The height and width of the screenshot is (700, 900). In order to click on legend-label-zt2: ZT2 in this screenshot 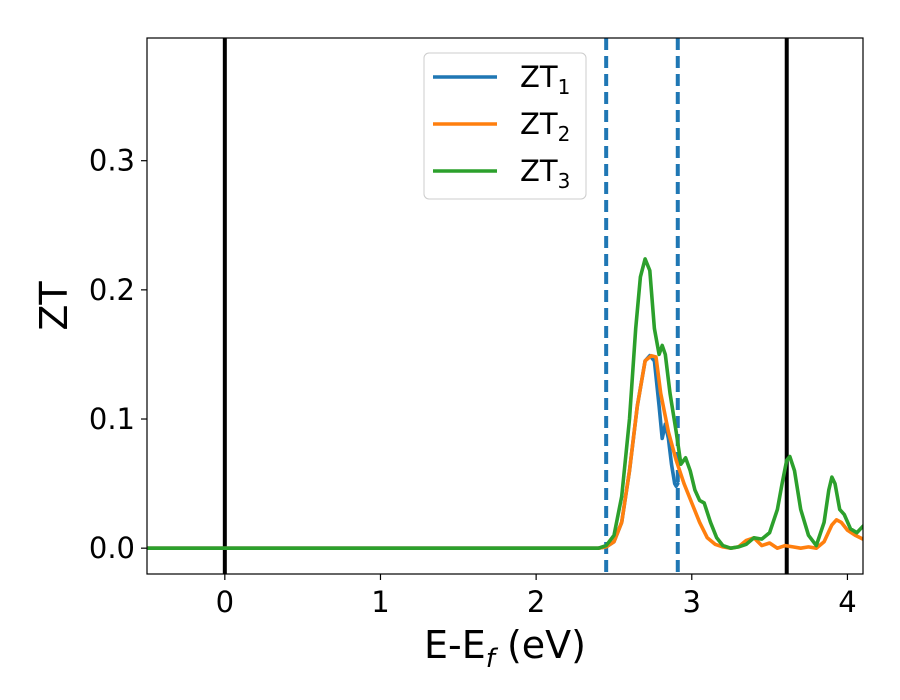, I will do `click(545, 126)`.